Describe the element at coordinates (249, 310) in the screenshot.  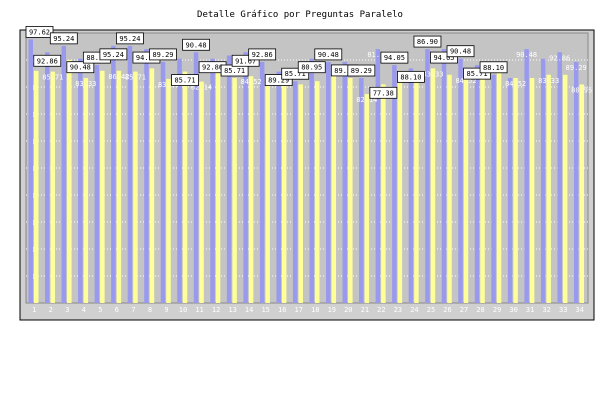
I see `x-tick-label: 14` at that location.